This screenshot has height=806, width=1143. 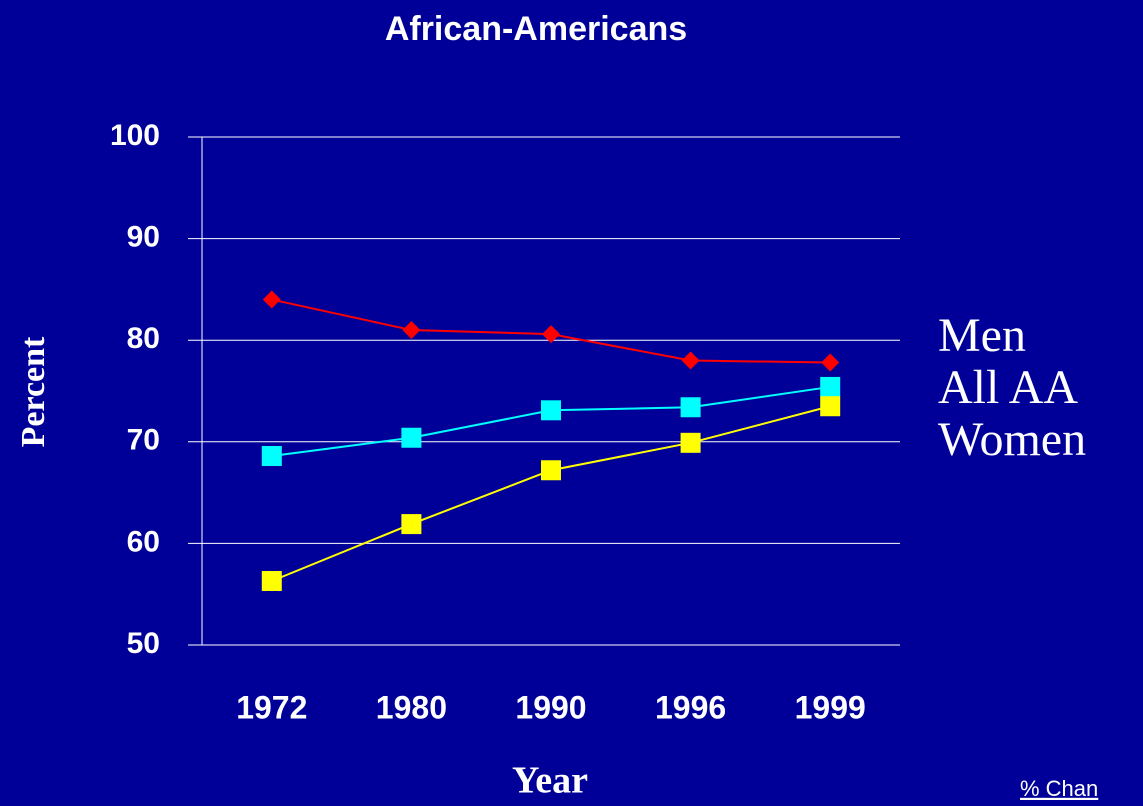 I want to click on x-tick-label: 1999, so click(x=830, y=707).